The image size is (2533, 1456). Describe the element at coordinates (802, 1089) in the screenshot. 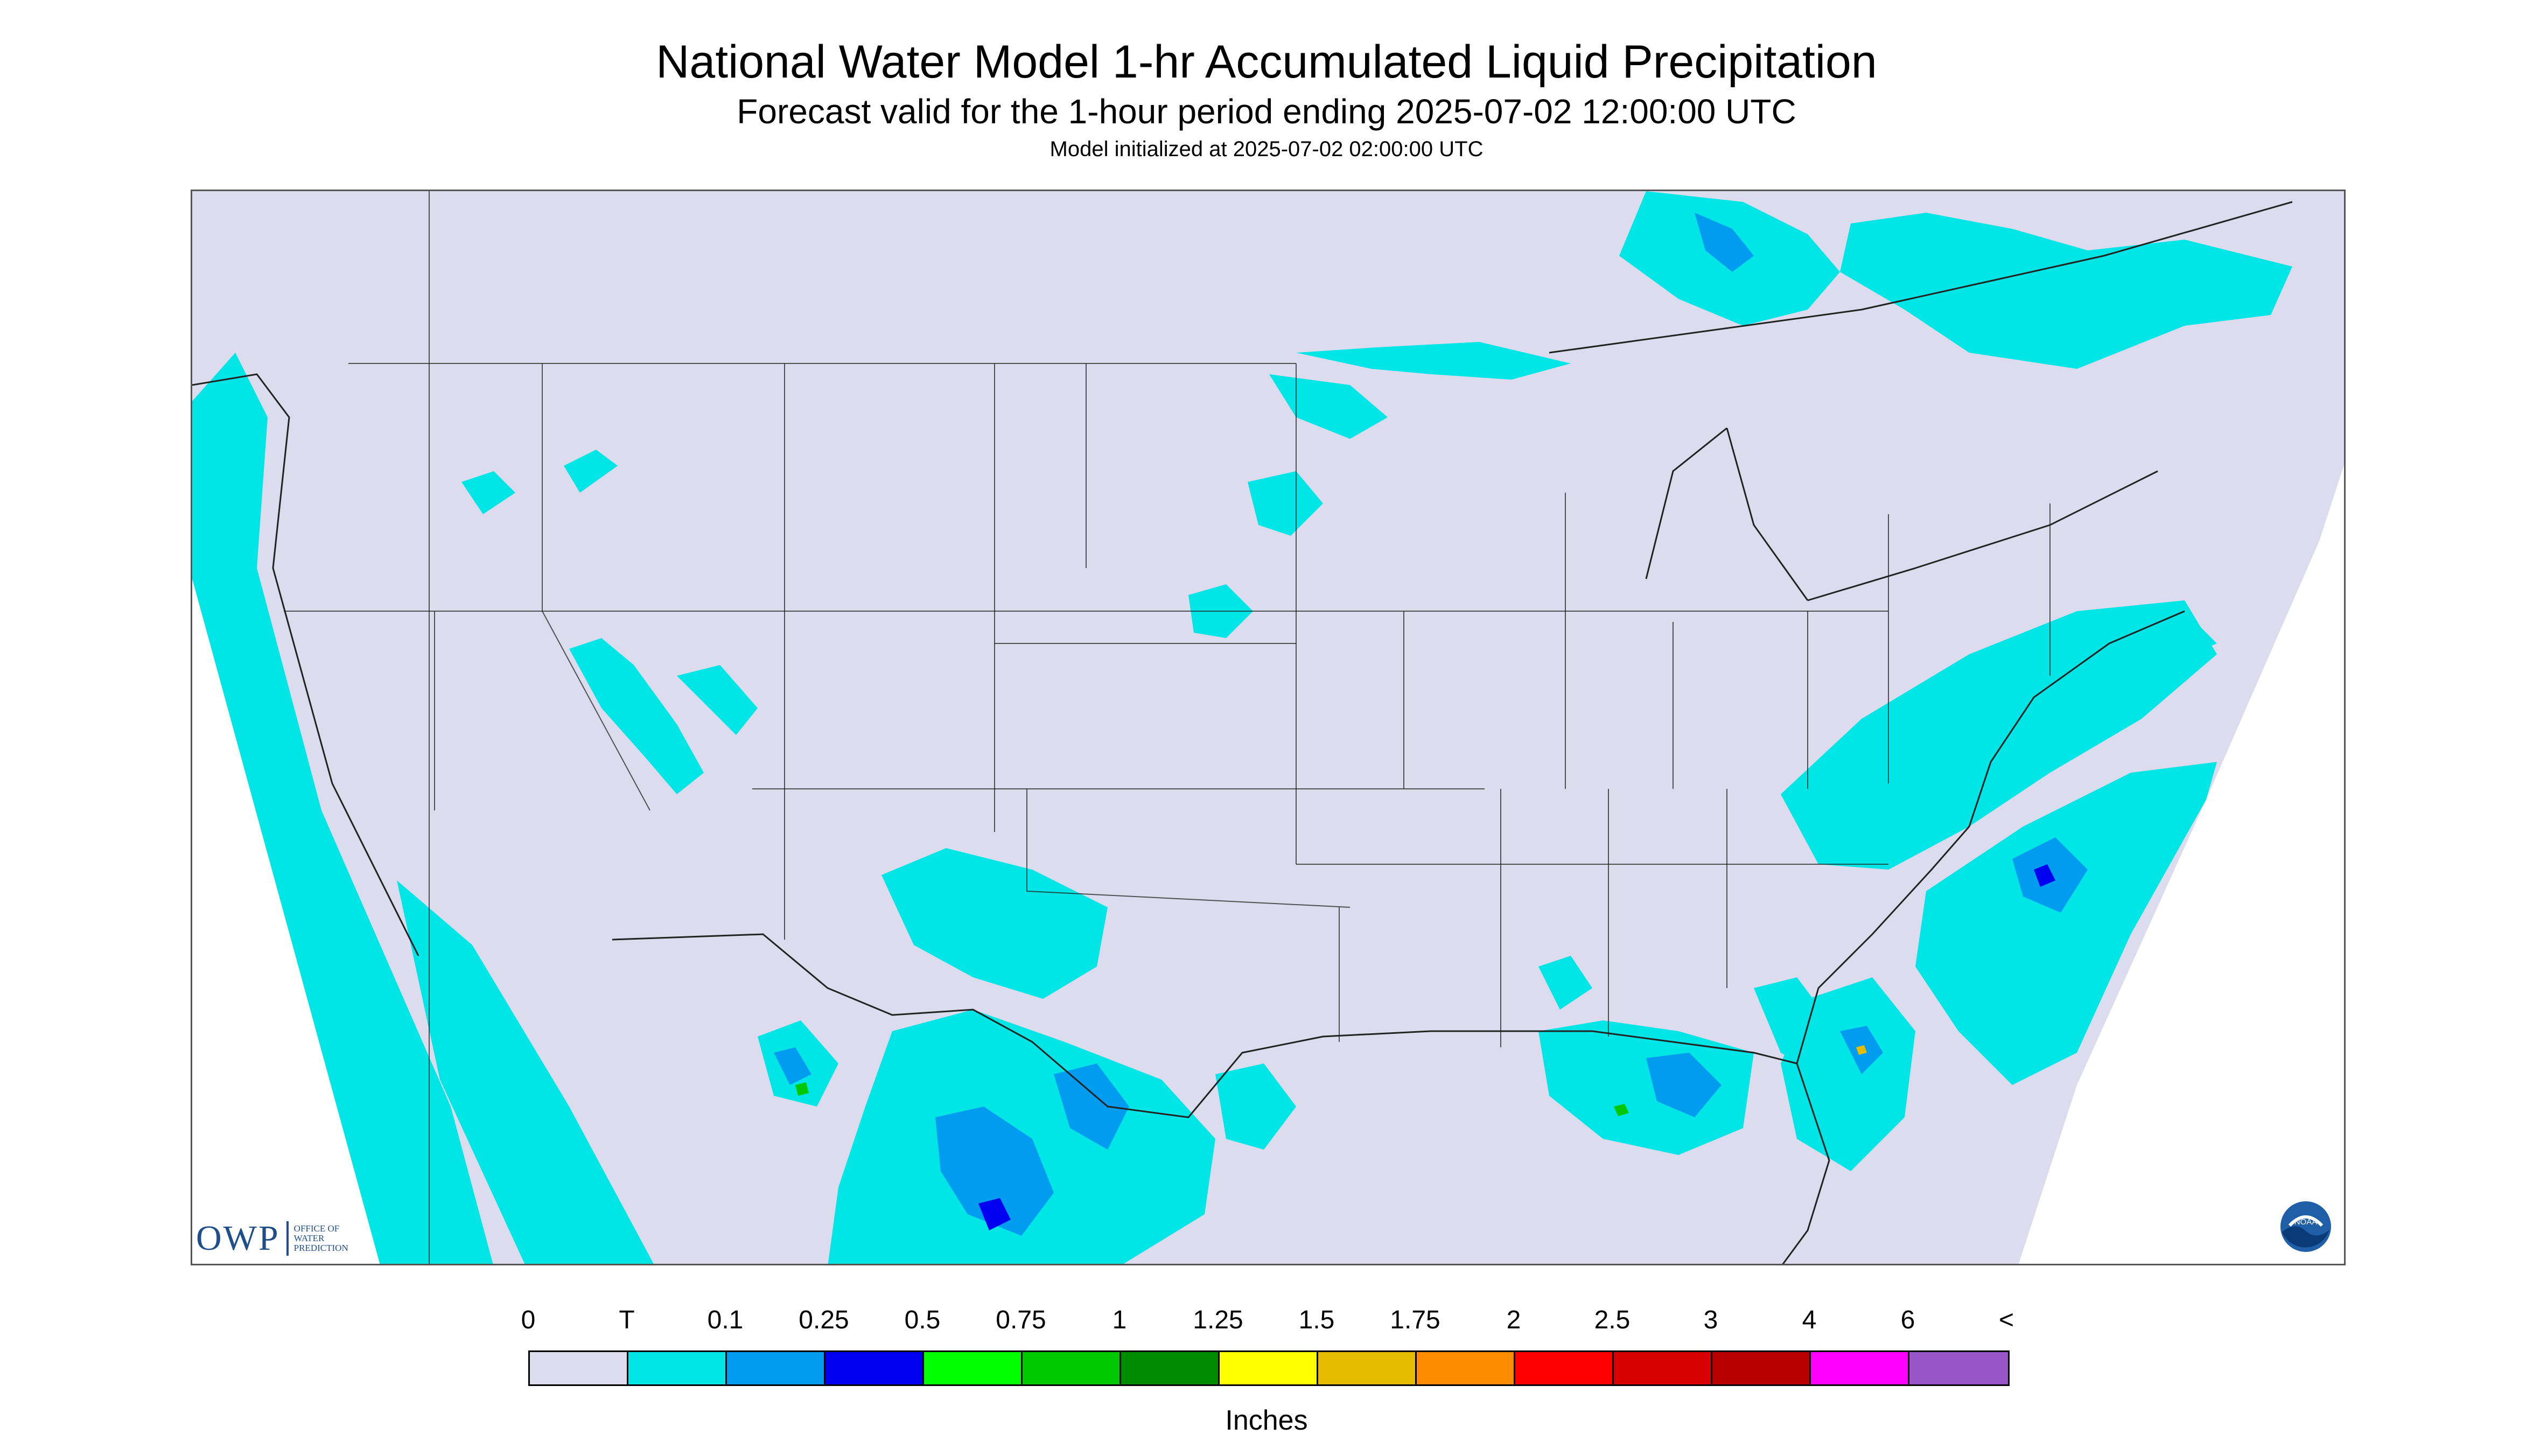

I see `mexico-heavy-core` at that location.